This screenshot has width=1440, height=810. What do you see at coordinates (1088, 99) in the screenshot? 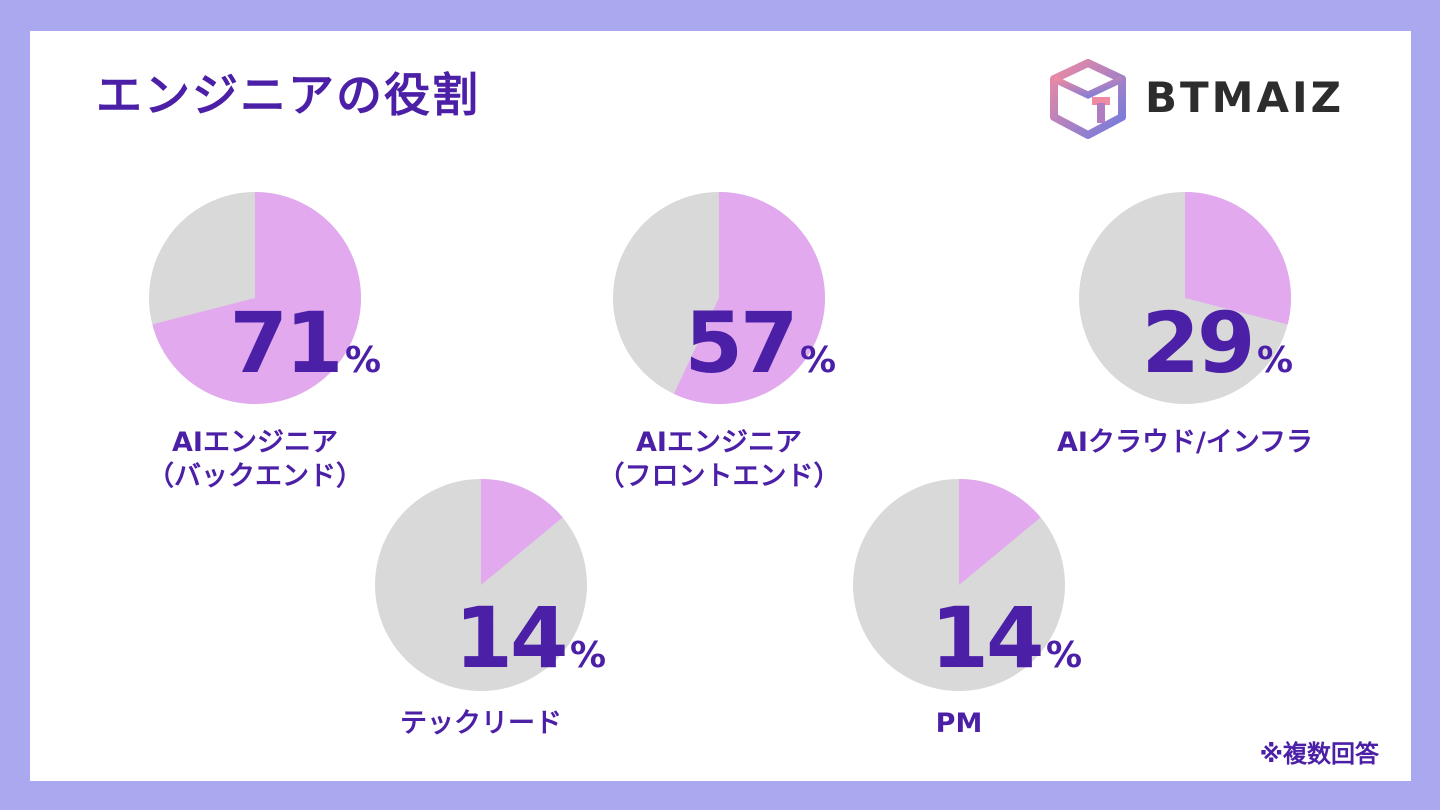
I see `cube-logo-icon` at bounding box center [1088, 99].